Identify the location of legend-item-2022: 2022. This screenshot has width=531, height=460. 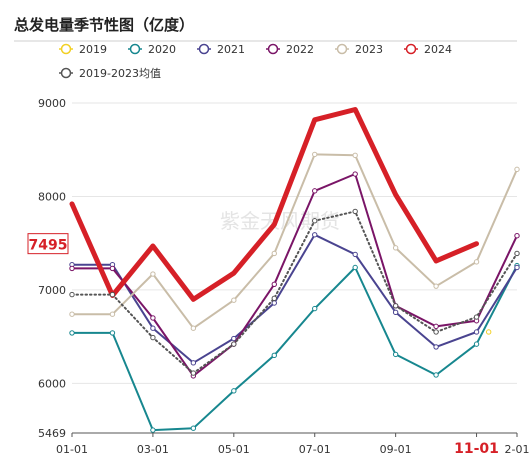
(290, 49).